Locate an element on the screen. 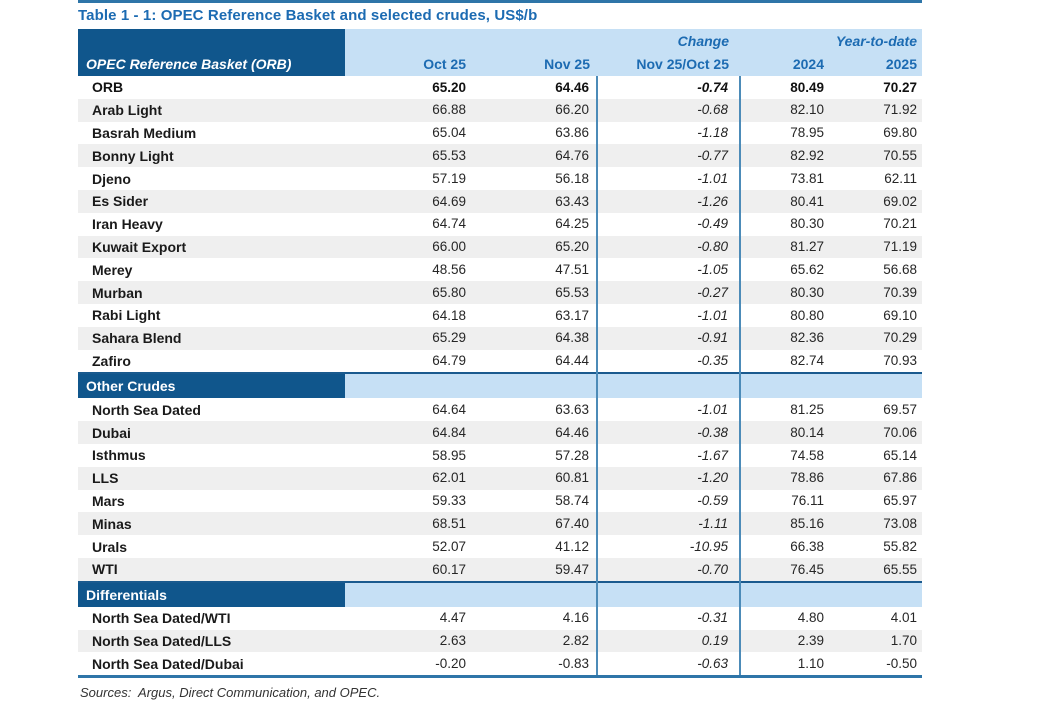 The width and height of the screenshot is (1040, 708). col-header-2024: 2024 is located at coordinates (785, 64).